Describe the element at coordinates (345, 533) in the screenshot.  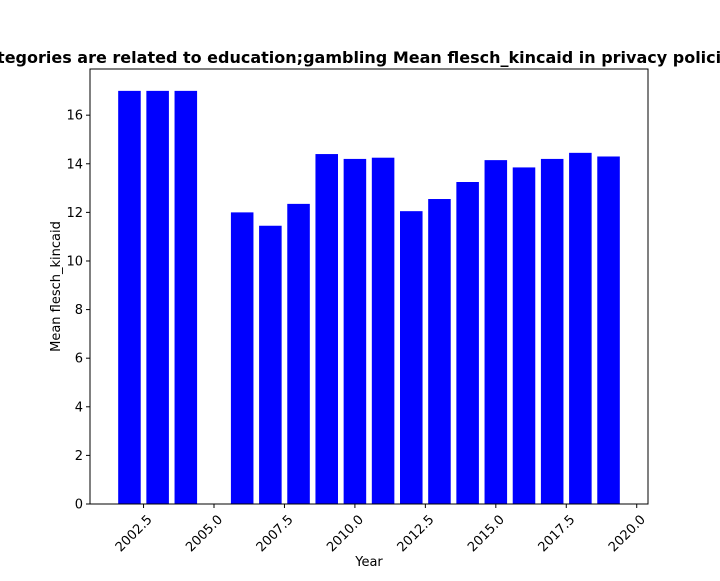
I see `x-tick-label: 2010.0` at that location.